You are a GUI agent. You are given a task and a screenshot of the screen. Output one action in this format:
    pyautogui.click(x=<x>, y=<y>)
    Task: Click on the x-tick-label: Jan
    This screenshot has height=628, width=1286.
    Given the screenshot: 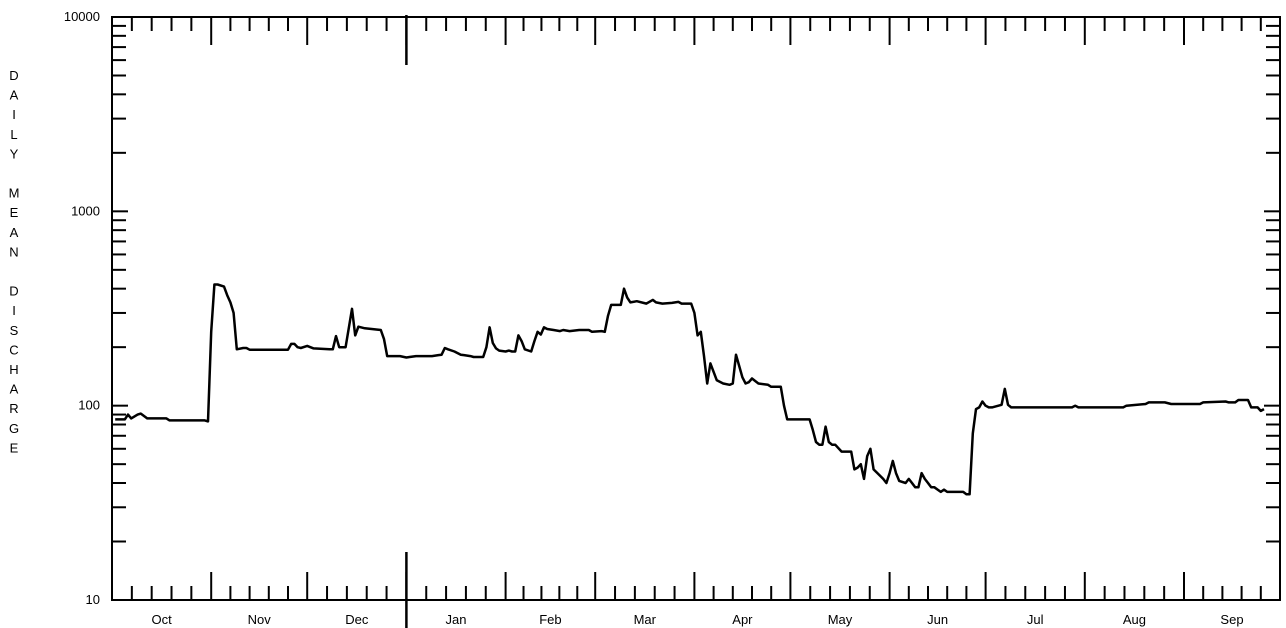 What is the action you would take?
    pyautogui.click(x=456, y=619)
    